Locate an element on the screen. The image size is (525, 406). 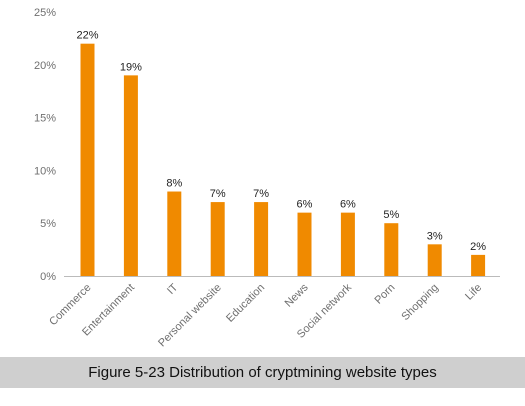
data-label: 5% is located at coordinates (391, 215).